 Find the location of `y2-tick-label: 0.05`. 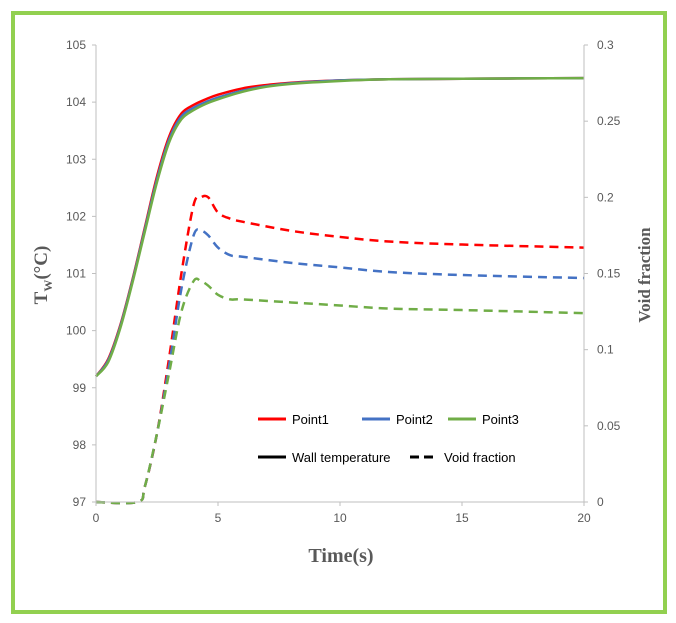

y2-tick-label: 0.05 is located at coordinates (609, 426).